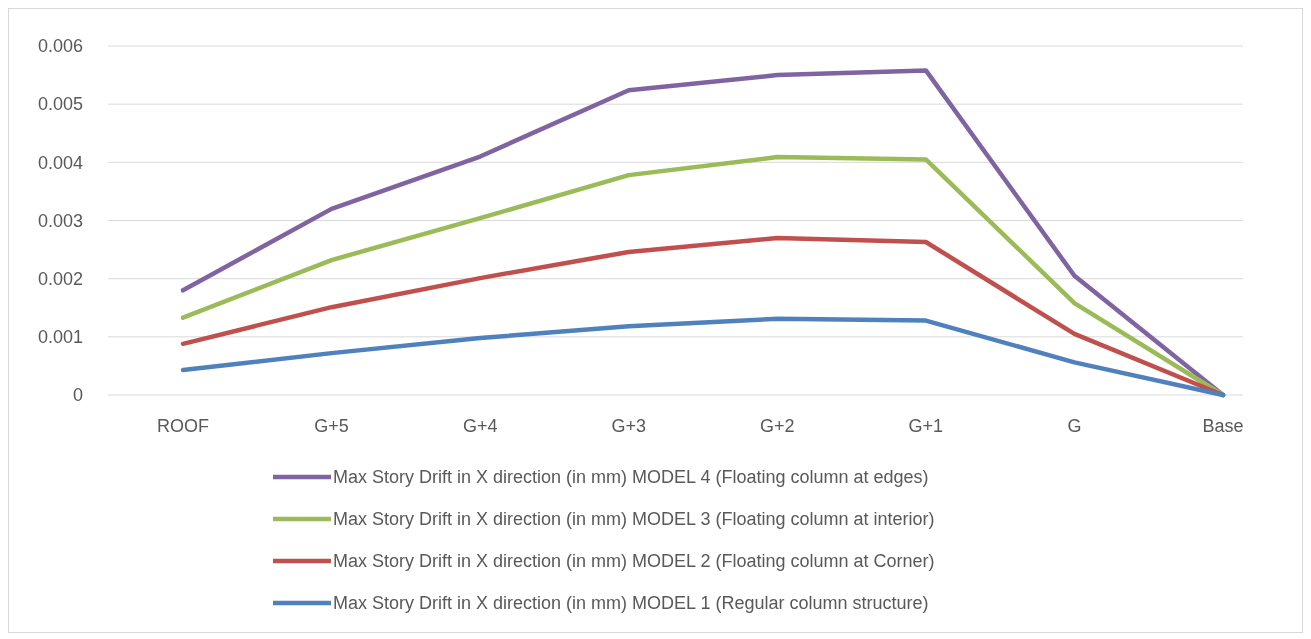  Describe the element at coordinates (703, 357) in the screenshot. I see `line-series` at that location.